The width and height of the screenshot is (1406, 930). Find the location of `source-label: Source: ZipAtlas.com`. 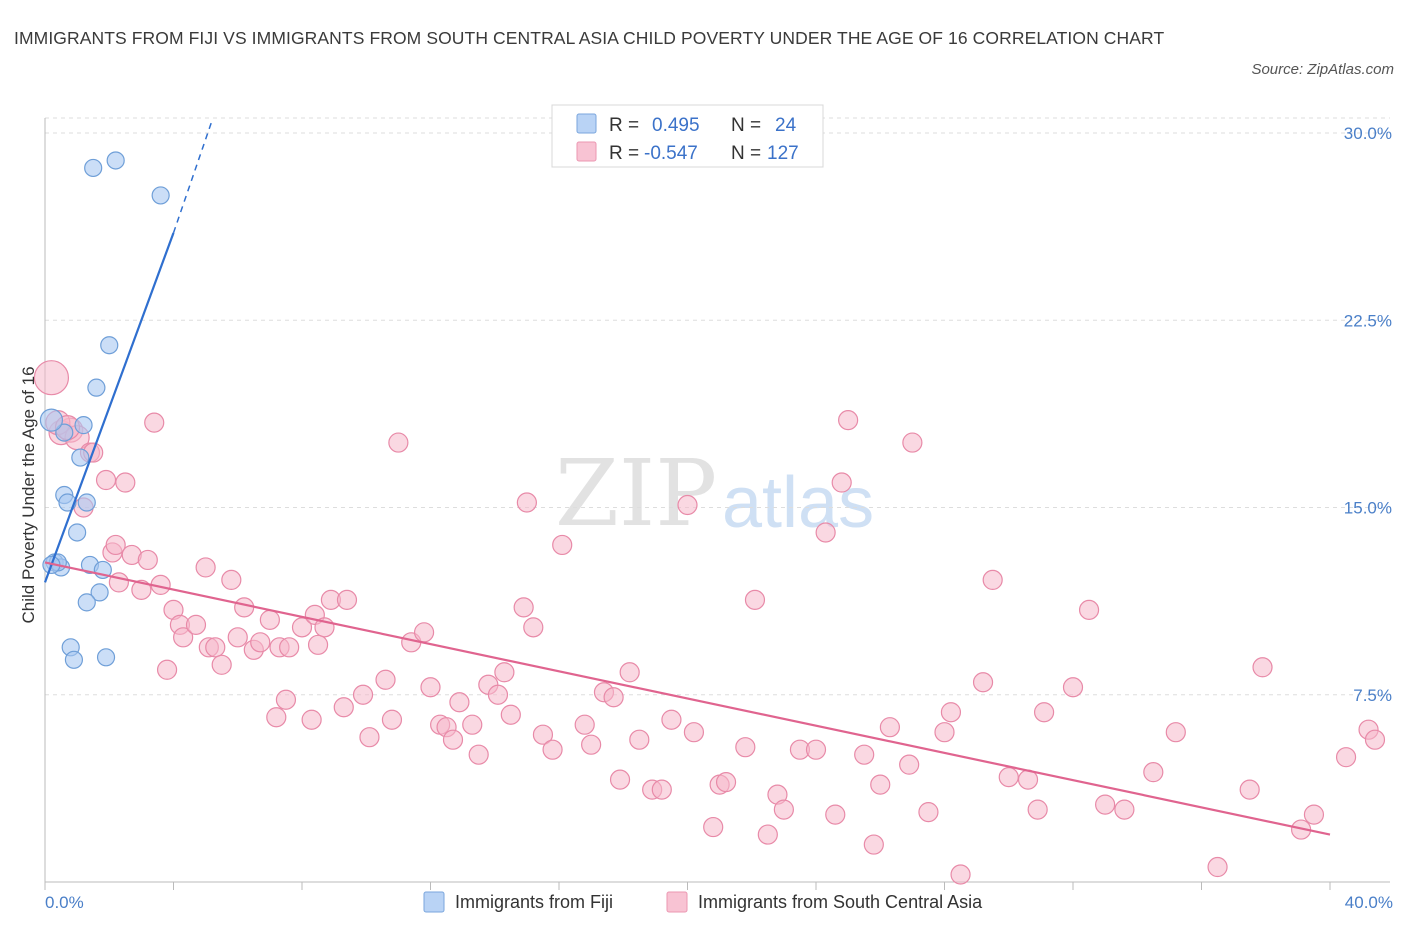

source-label: Source: ZipAtlas.com is located at coordinates (1322, 69).